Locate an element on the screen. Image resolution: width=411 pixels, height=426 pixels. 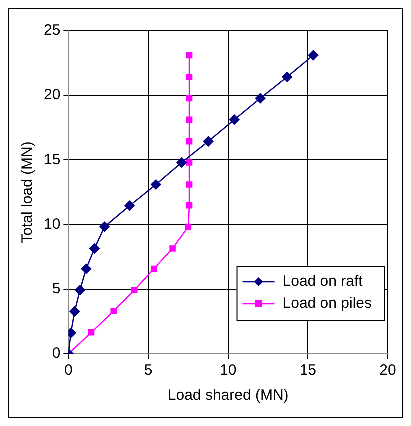
legend-label: Load on raft is located at coordinates (323, 281).